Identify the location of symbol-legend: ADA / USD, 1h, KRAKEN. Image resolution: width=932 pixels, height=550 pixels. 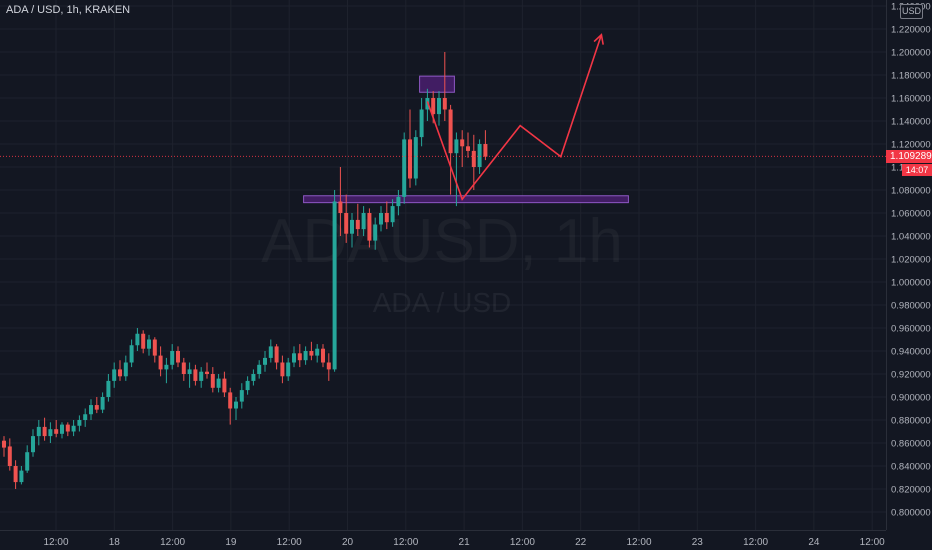
(68, 10).